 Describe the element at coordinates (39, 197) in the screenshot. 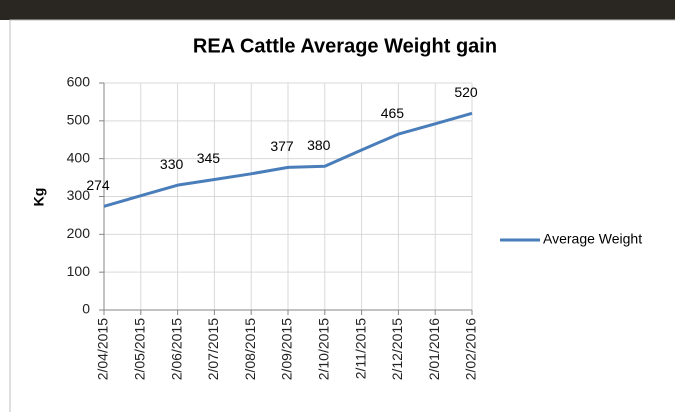

I see `y-axis-label: Kg` at that location.